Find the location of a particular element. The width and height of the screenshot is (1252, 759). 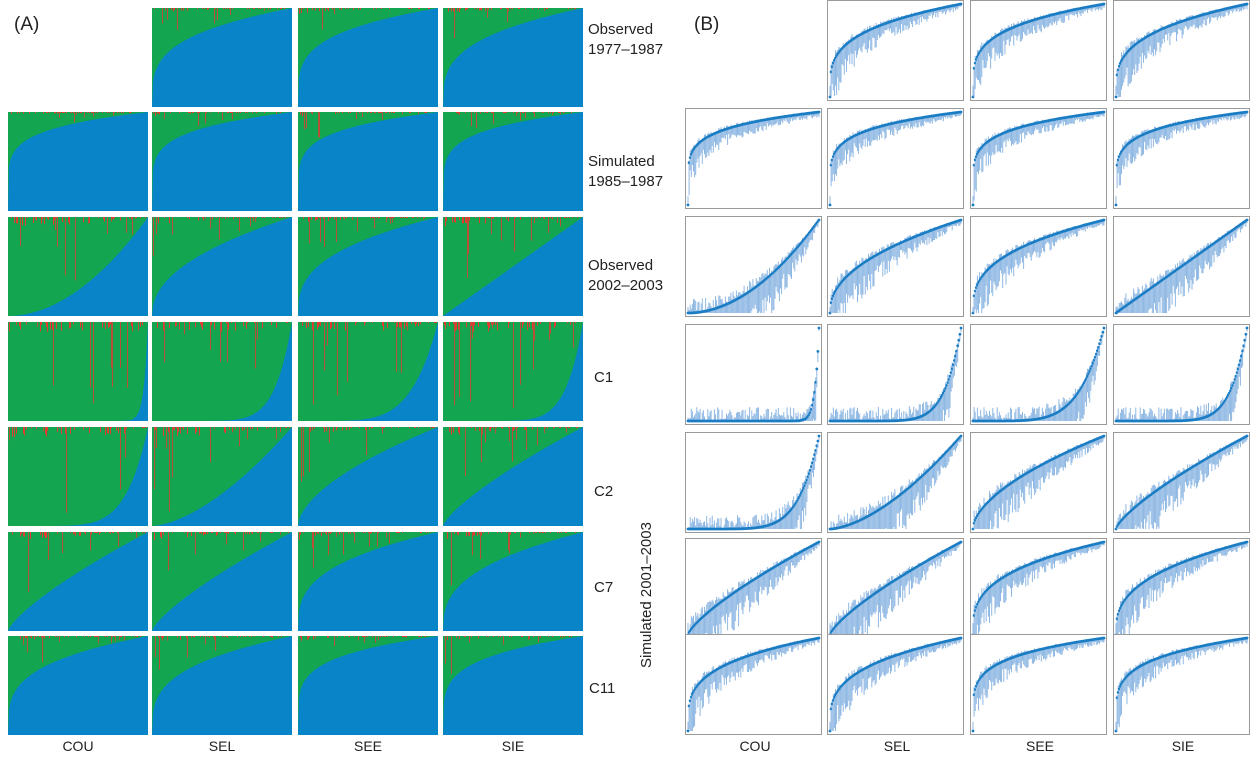

row-label-simulated-1985: Simulated 1985–1987 is located at coordinates (625, 172).